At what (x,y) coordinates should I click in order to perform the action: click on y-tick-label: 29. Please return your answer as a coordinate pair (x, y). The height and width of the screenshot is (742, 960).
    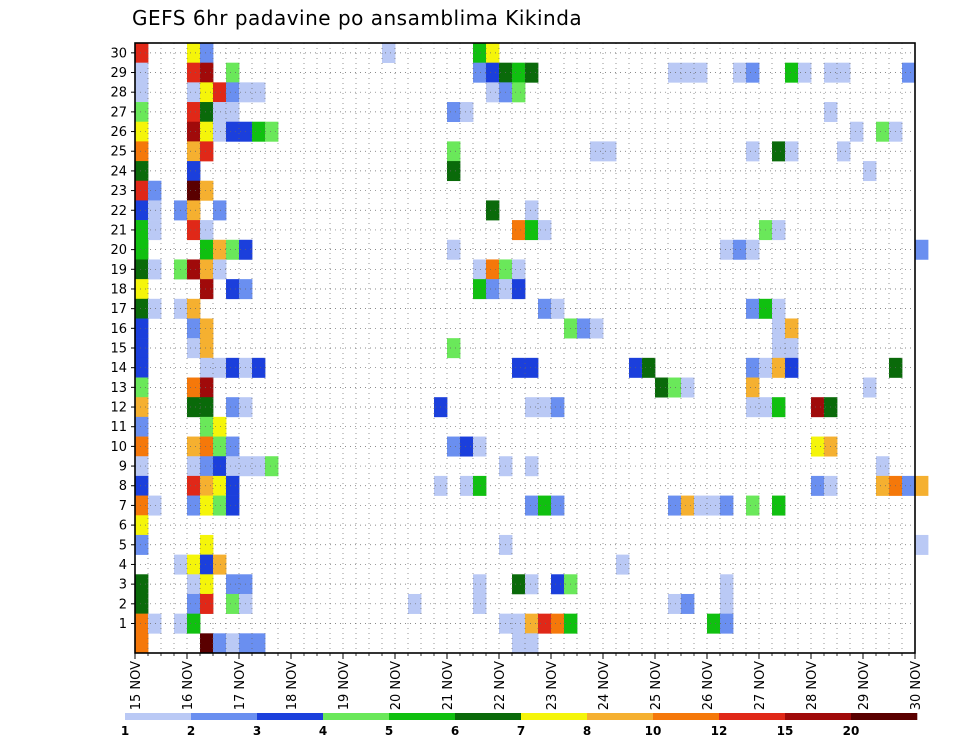
    Looking at the image, I should click on (118, 73).